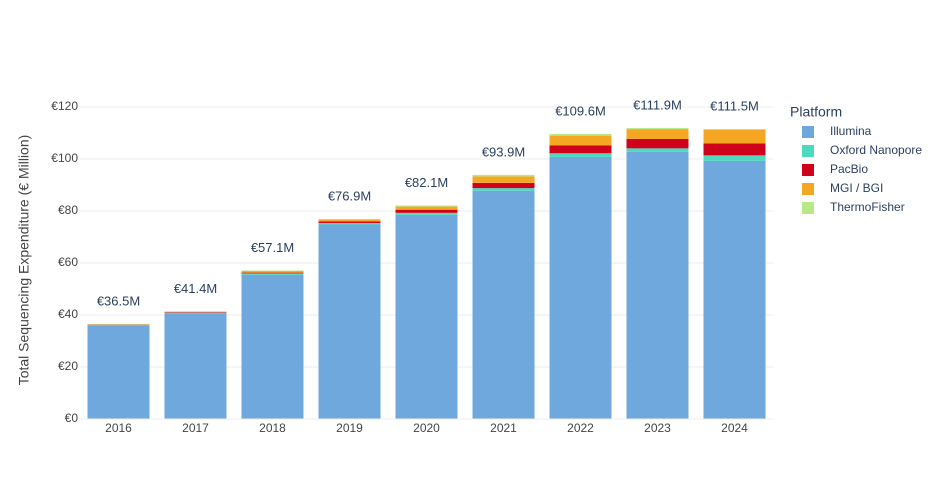 The width and height of the screenshot is (950, 500). I want to click on total-label: €82.1M, so click(426, 182).